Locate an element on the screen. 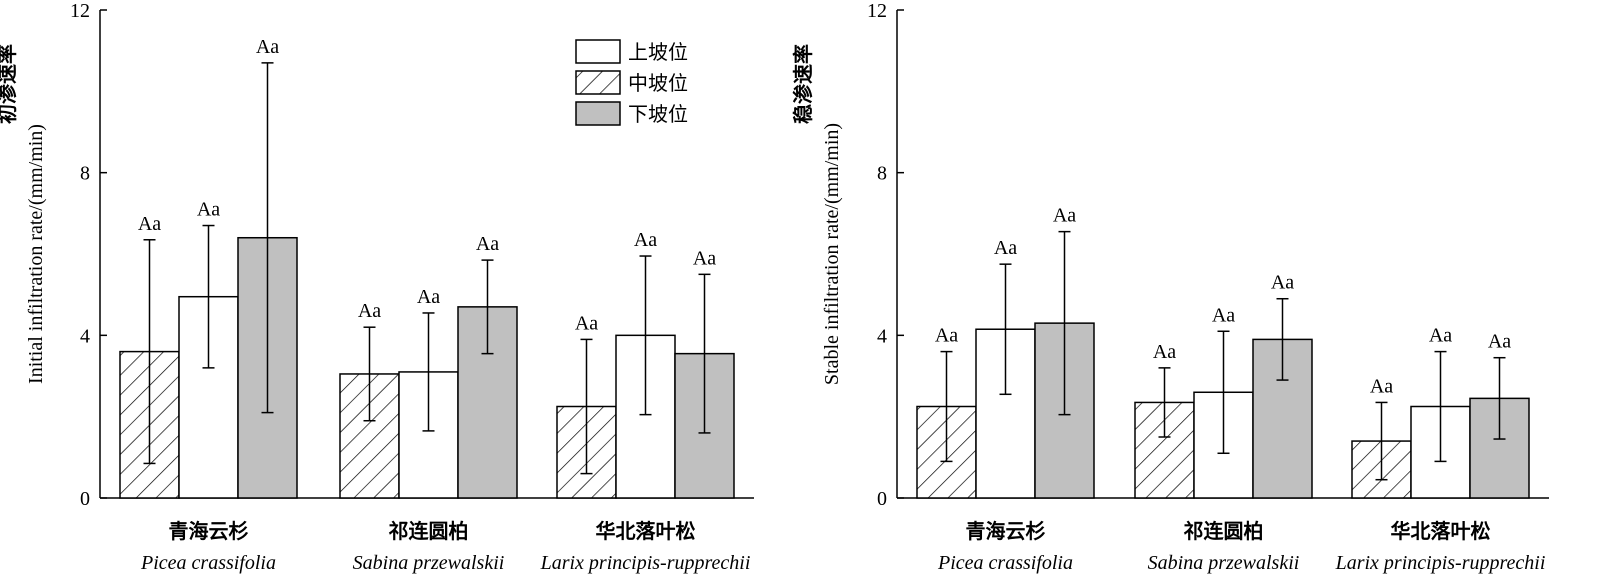 The height and width of the screenshot is (584, 1616). legend-swatch-hatch is located at coordinates (598, 82).